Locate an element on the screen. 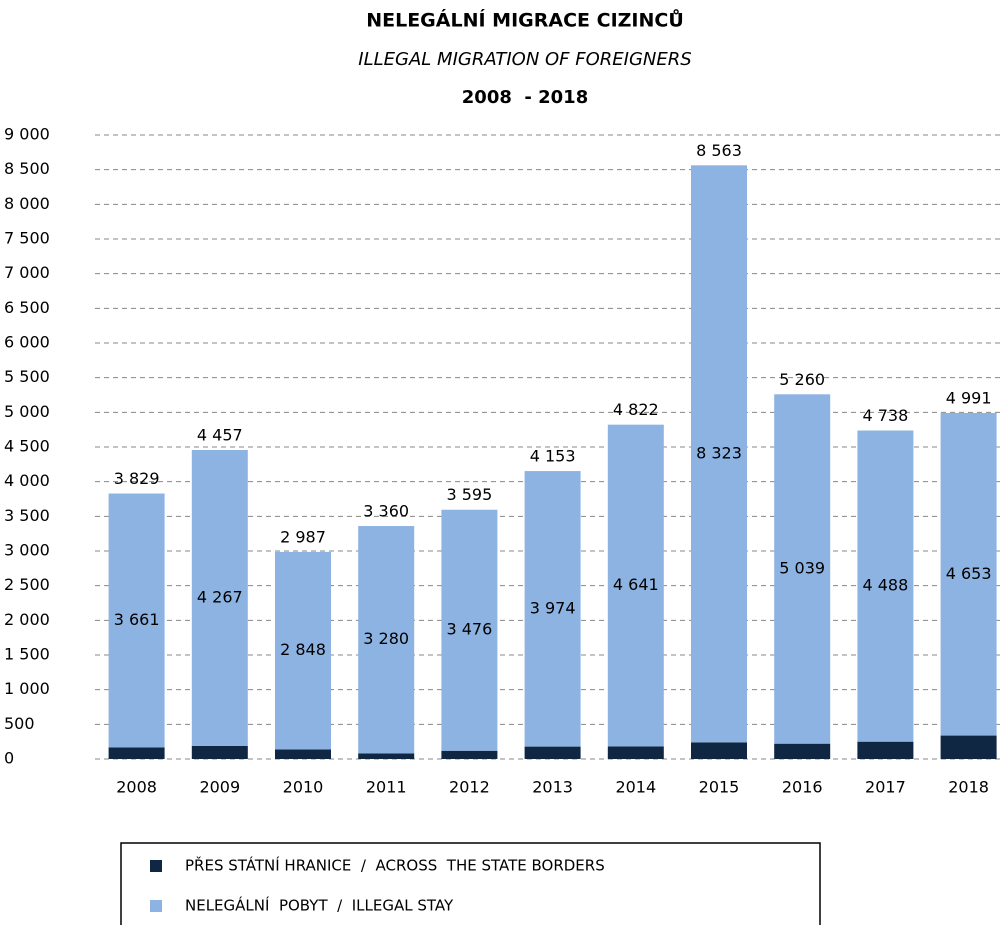 The image size is (1002, 929). data-label: 4 267 is located at coordinates (220, 596).